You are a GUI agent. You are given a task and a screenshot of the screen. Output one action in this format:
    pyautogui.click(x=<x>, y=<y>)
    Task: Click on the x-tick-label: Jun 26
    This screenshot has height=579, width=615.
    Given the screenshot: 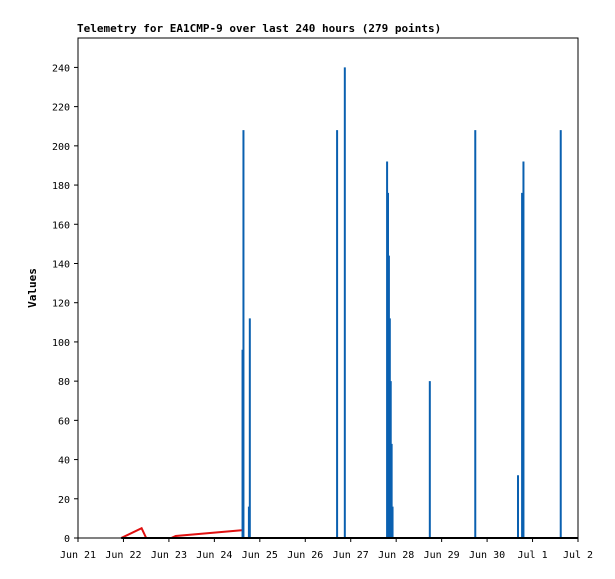 What is the action you would take?
    pyautogui.click(x=305, y=555)
    